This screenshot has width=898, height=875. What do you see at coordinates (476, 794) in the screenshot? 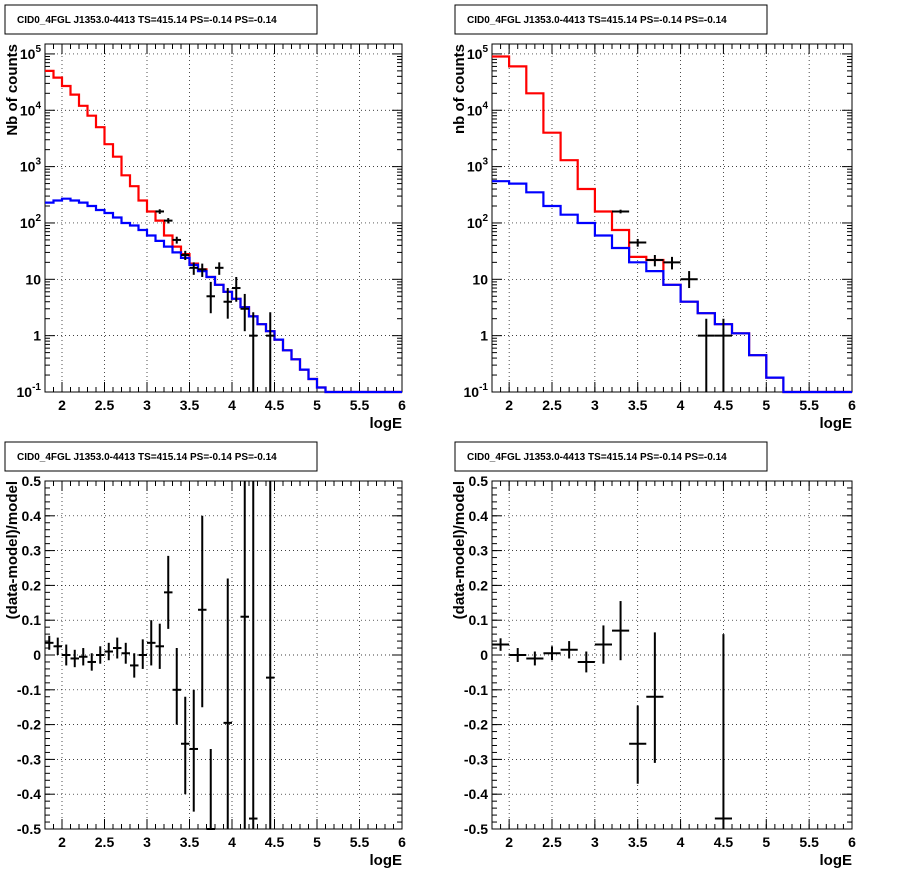
I see `y-tick-label: -0.4` at bounding box center [476, 794].